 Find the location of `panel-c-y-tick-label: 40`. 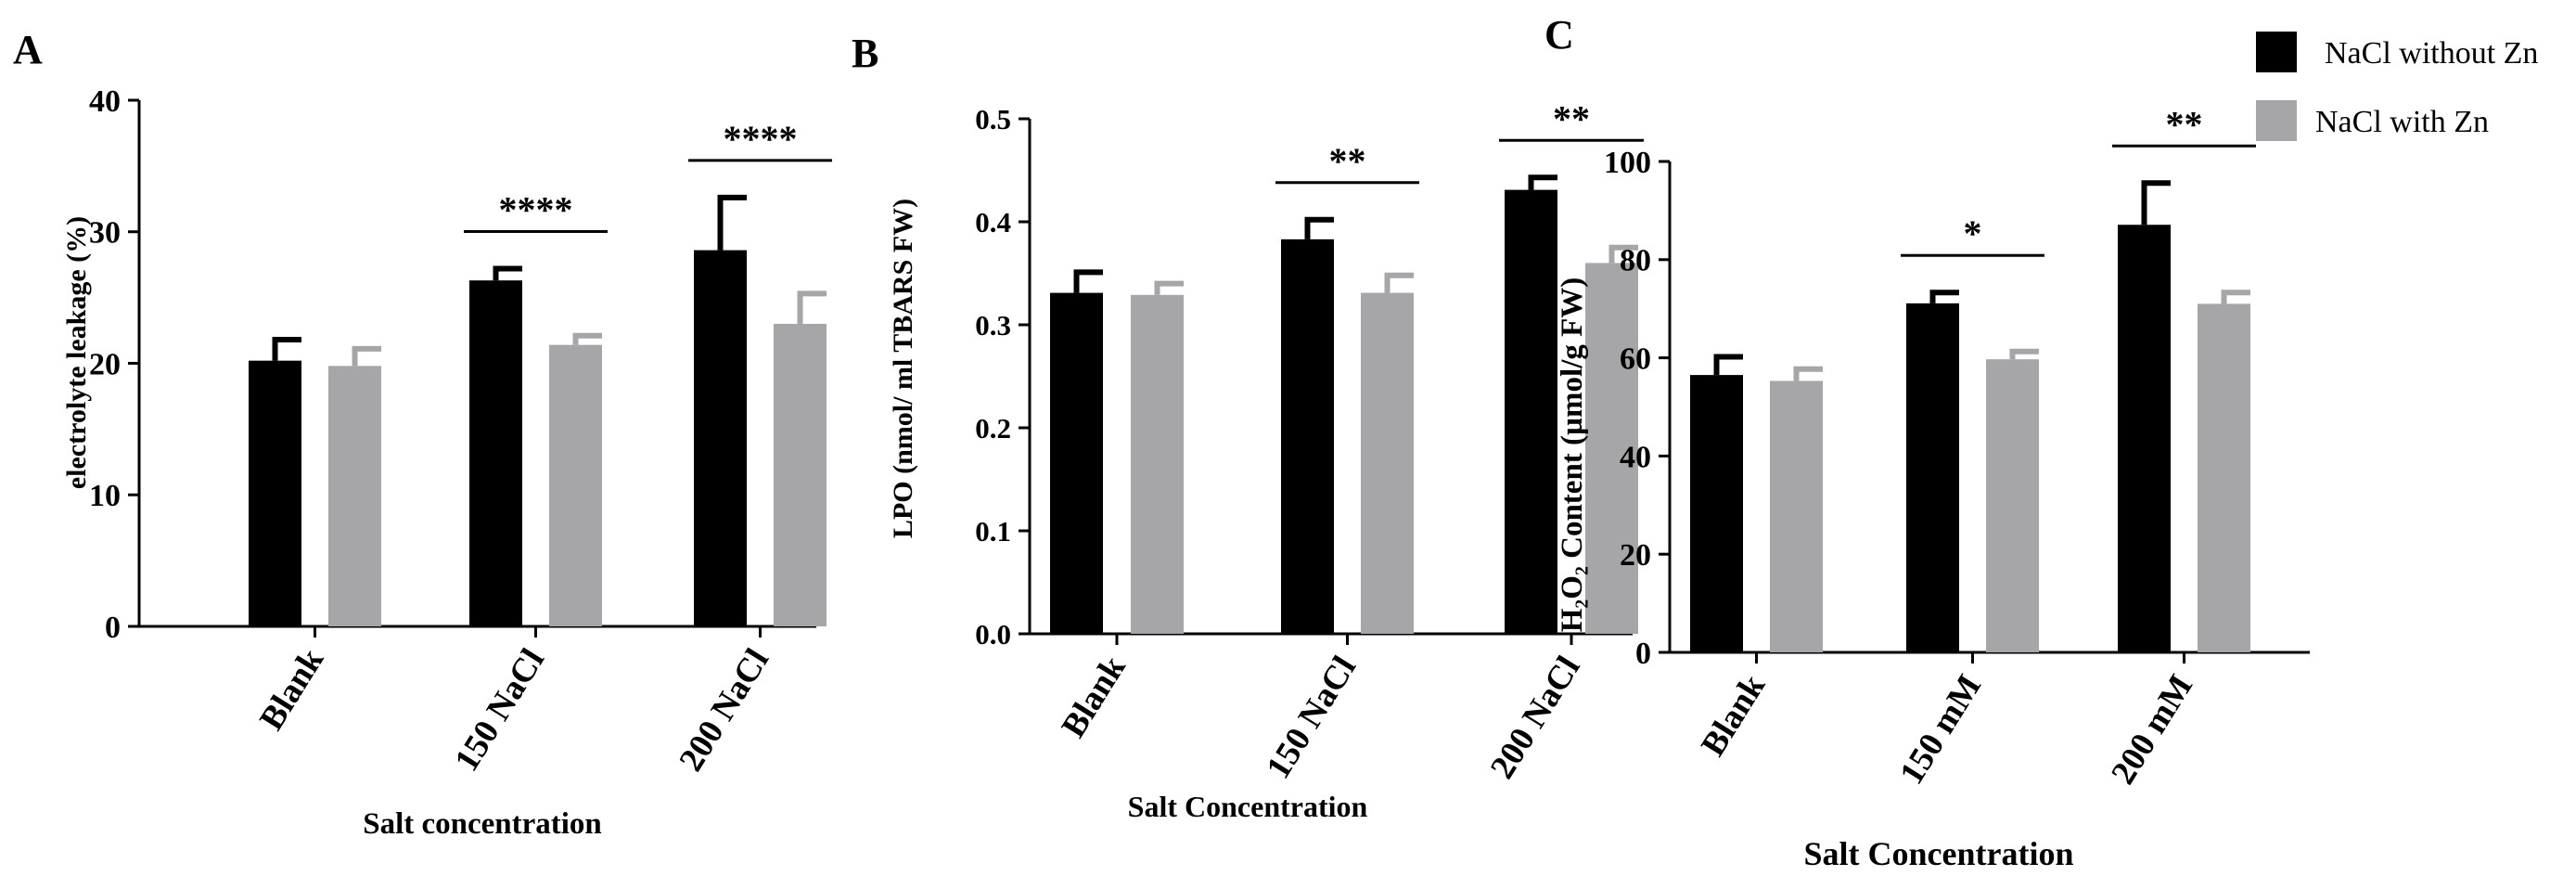

panel-c-y-tick-label: 40 is located at coordinates (1635, 457).